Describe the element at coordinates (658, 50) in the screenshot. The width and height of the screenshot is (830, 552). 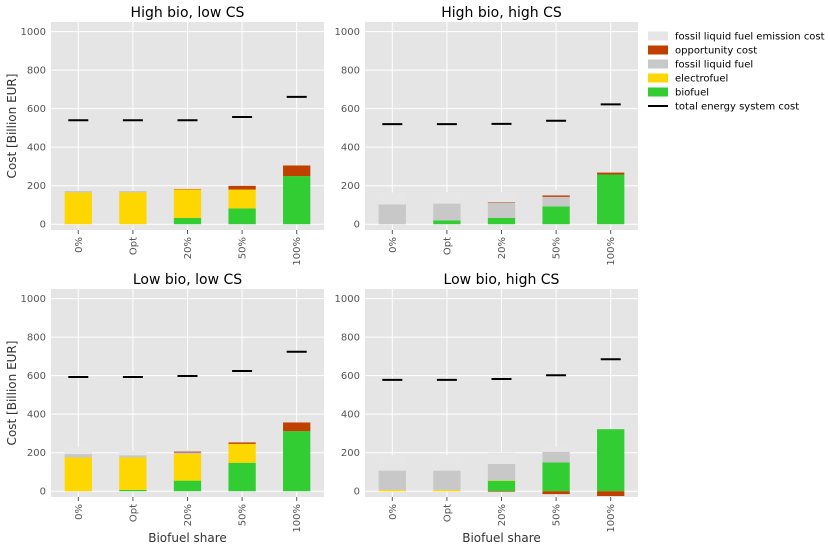
I see `legend-swatch-opportunity` at that location.